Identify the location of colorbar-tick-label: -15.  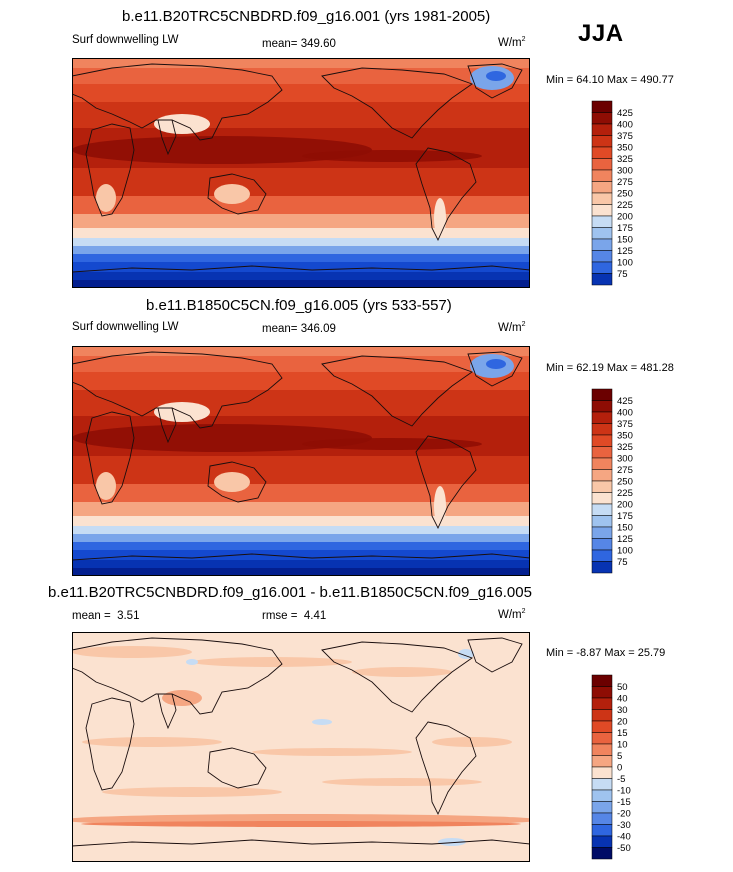
(624, 802).